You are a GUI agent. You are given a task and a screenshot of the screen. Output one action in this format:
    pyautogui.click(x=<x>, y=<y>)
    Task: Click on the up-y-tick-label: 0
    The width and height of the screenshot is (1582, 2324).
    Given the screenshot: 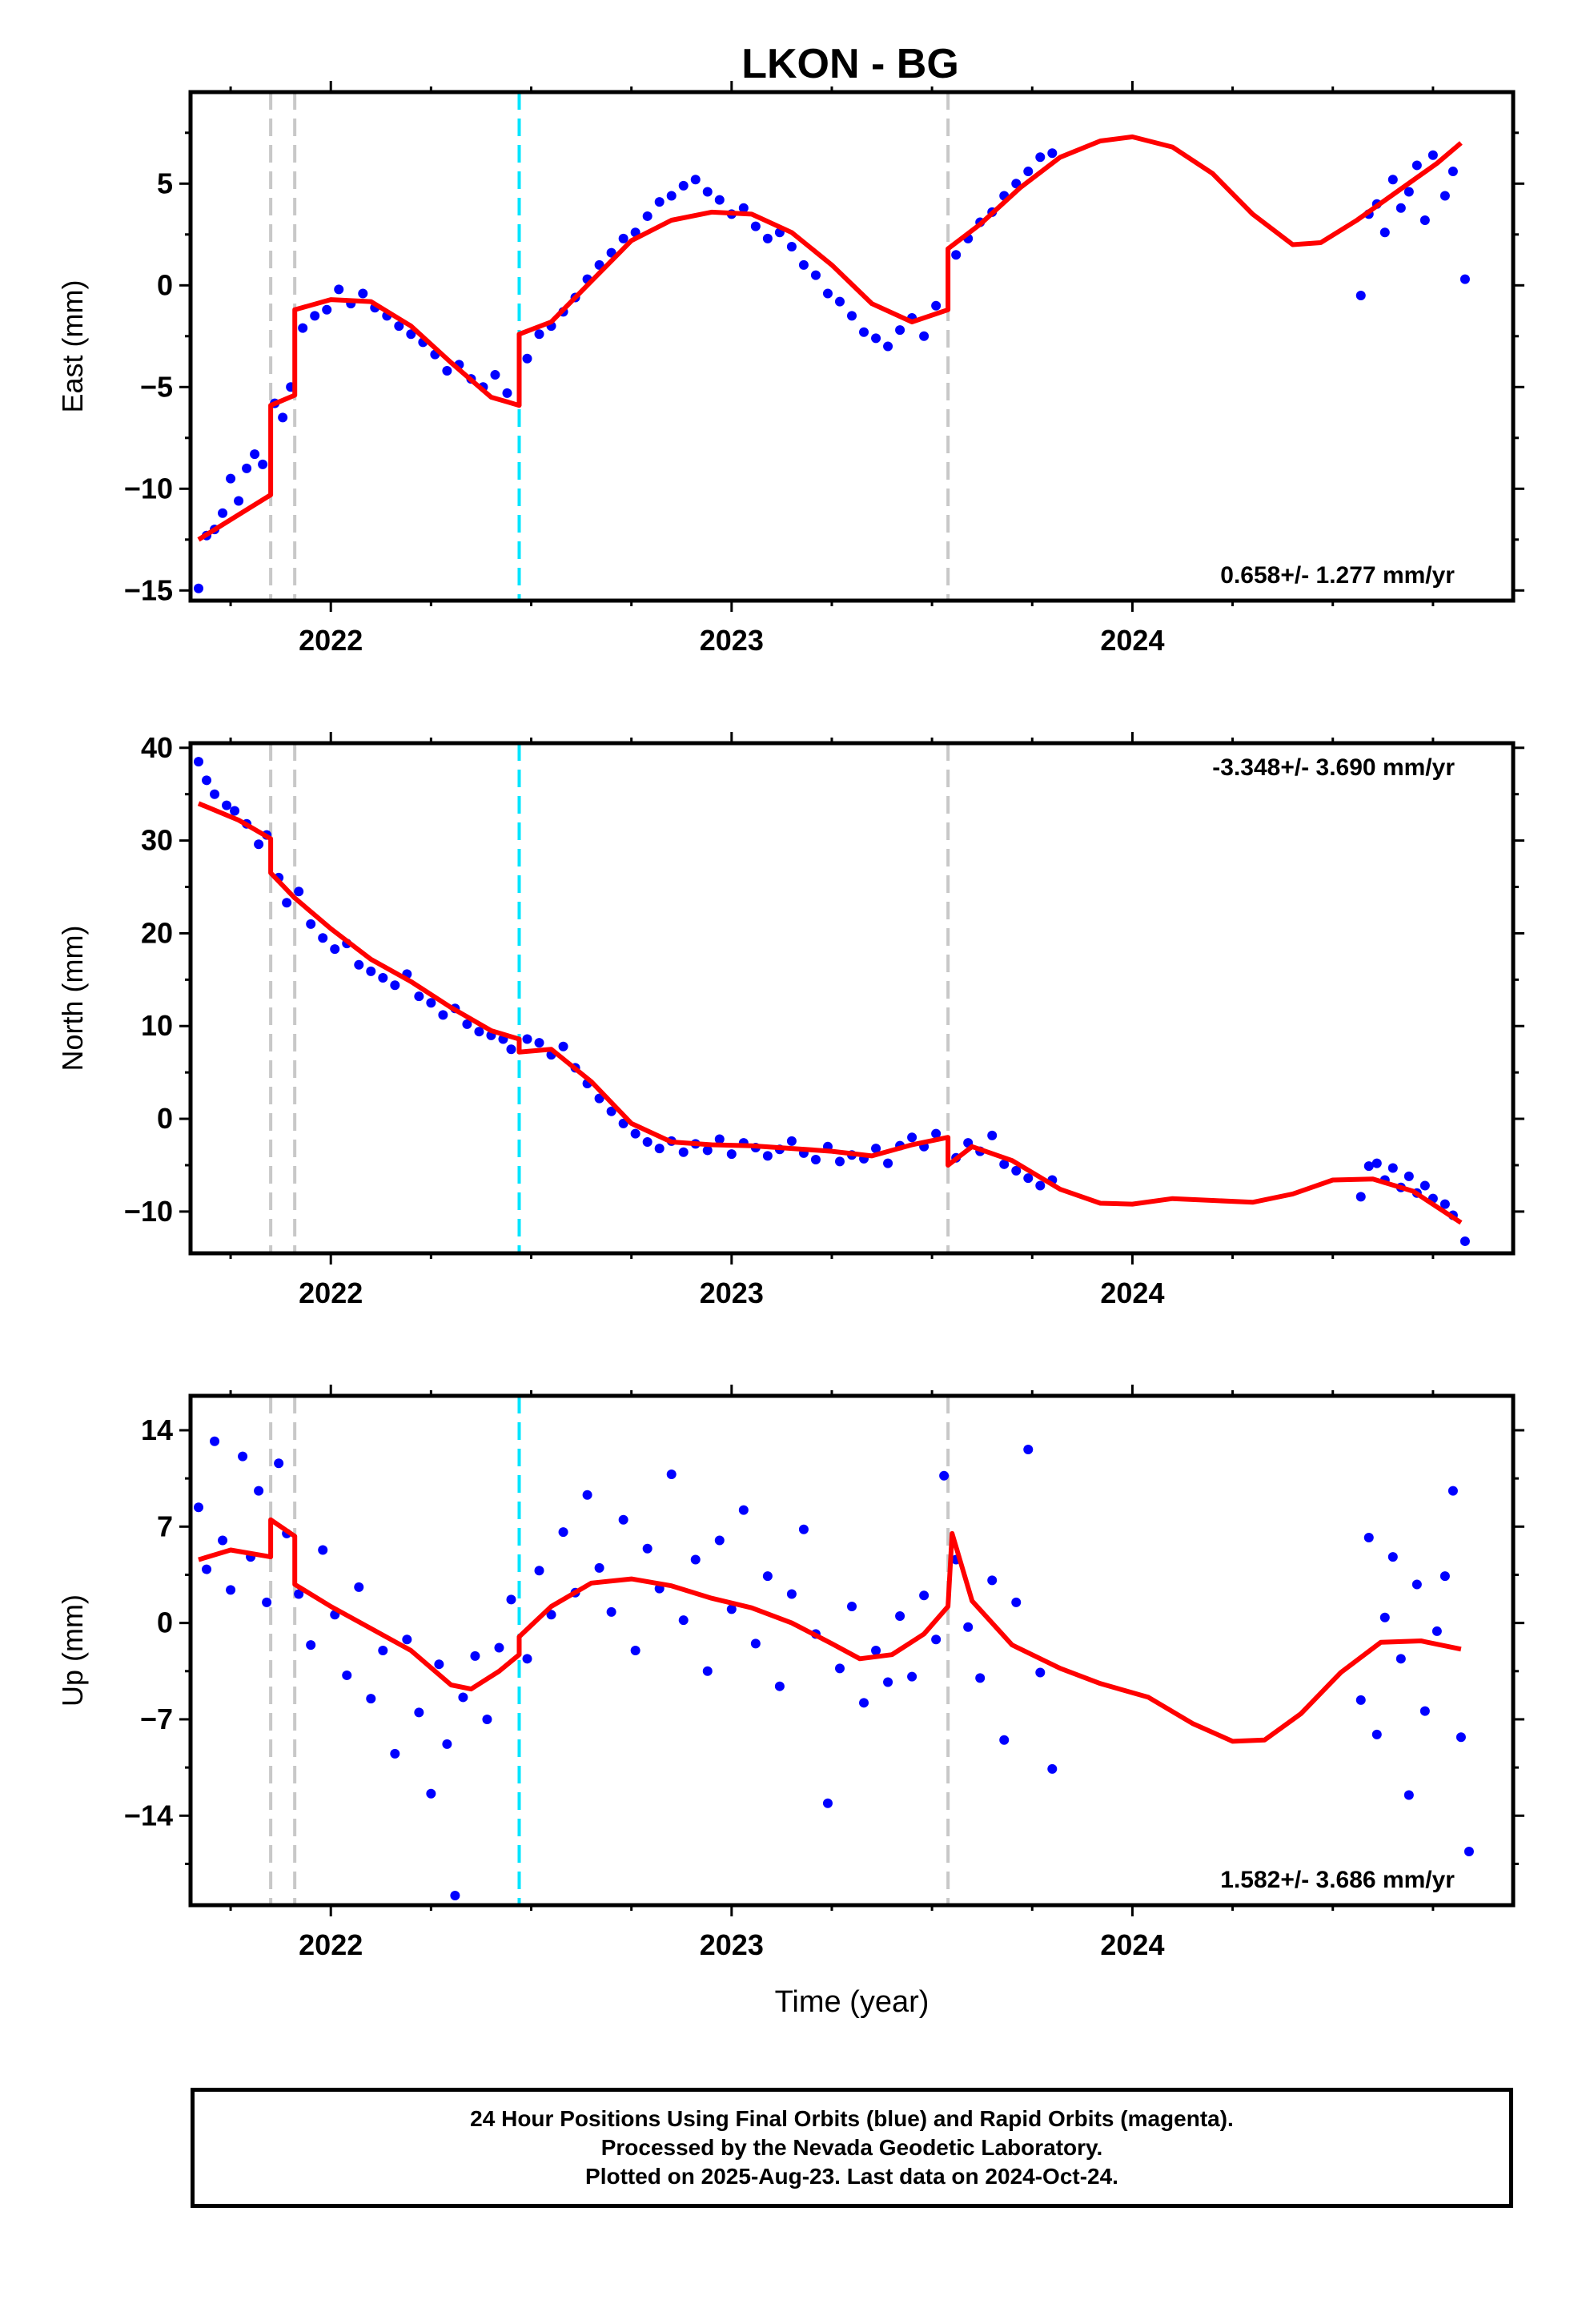 What is the action you would take?
    pyautogui.click(x=165, y=1622)
    